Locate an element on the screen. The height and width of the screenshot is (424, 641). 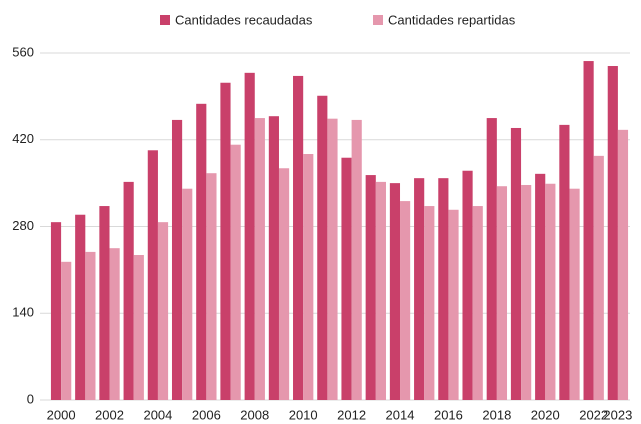
x-tick-label: 2010 is located at coordinates (303, 414).